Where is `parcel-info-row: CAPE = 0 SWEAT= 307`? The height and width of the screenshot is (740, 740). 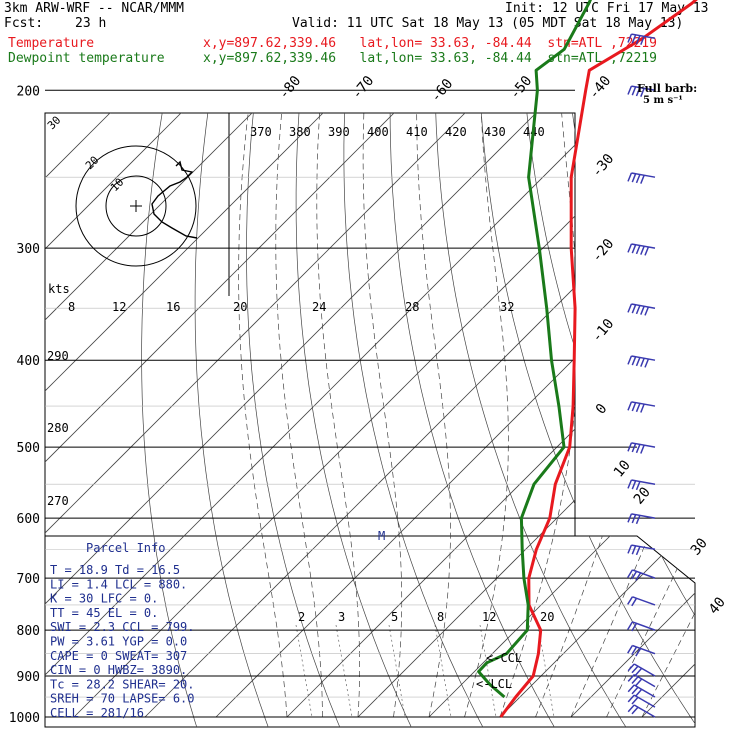 parcel-info-row: CAPE = 0 SWEAT= 307 is located at coordinates (118, 656).